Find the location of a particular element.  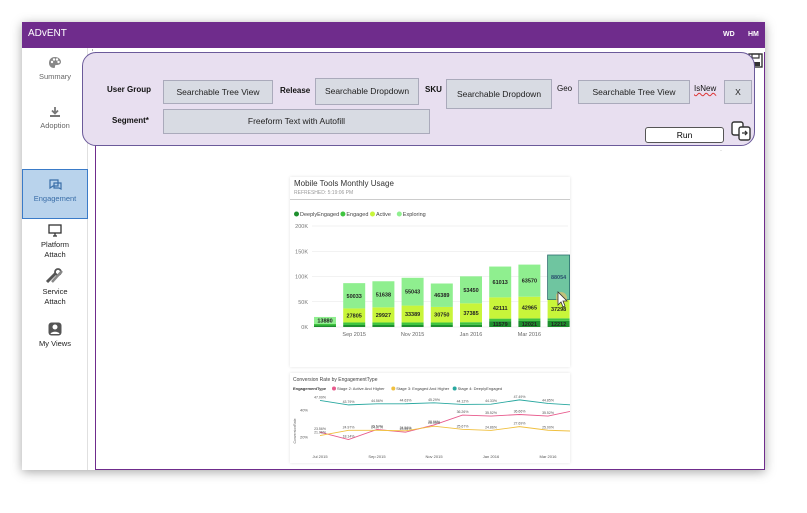

data-label: 61013 is located at coordinates (500, 283).